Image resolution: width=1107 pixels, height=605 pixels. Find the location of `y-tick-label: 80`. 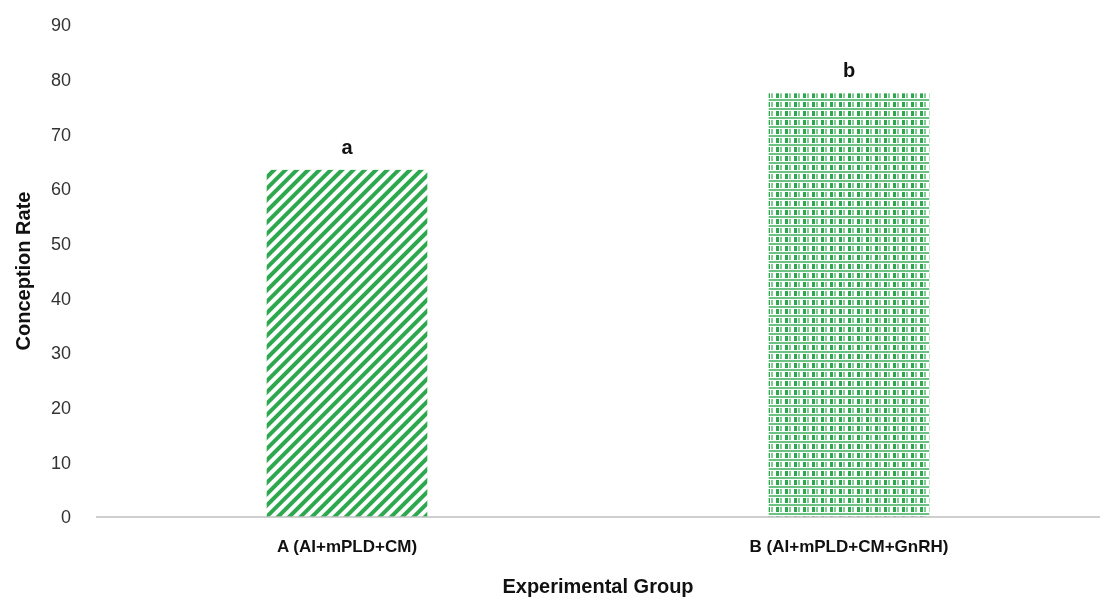

y-tick-label: 80 is located at coordinates (60, 79).